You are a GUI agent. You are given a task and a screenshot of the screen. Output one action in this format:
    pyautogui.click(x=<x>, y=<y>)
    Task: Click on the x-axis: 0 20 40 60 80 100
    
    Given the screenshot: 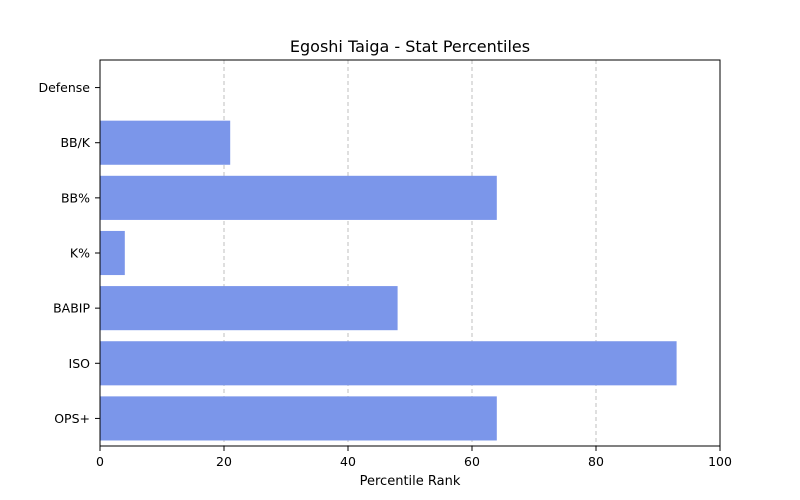 What is the action you would take?
    pyautogui.click(x=414, y=457)
    